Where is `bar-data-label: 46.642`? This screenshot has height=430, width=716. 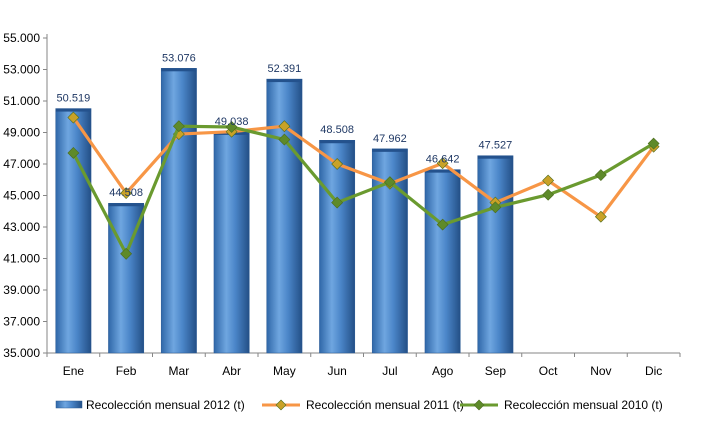
bar-data-label: 46.642 is located at coordinates (443, 160).